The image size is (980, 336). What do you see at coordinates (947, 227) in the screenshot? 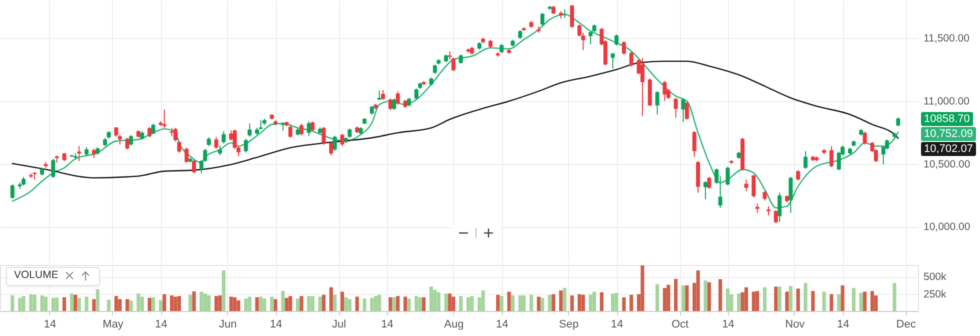
I see `y-tick-label: 10,000.00` at bounding box center [947, 227].